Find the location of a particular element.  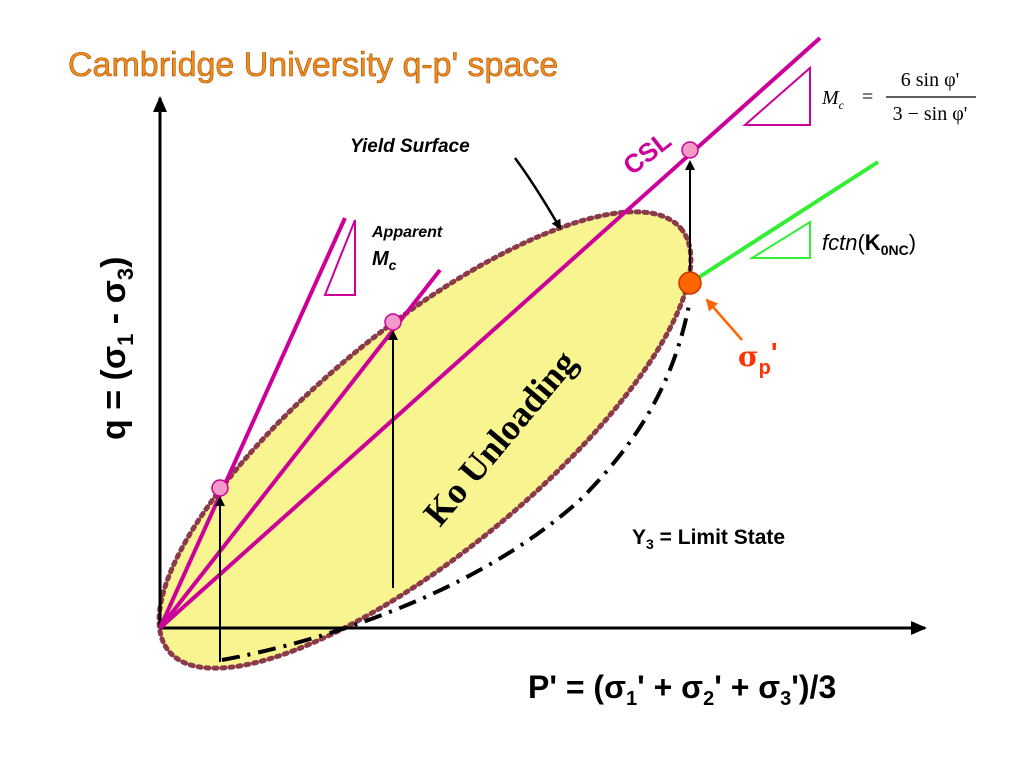

label: fctn is located at coordinates (839, 242).